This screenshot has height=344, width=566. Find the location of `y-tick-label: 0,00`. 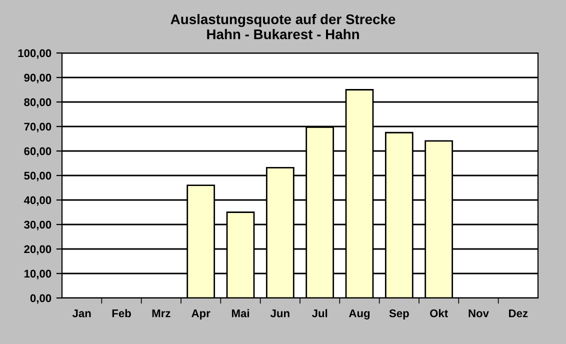

y-tick-label: 0,00 is located at coordinates (41, 299).